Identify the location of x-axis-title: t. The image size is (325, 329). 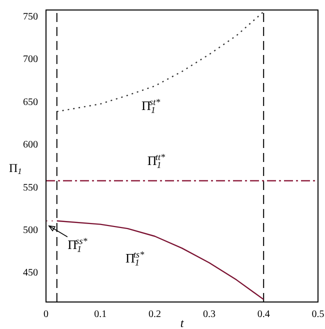
(182, 322).